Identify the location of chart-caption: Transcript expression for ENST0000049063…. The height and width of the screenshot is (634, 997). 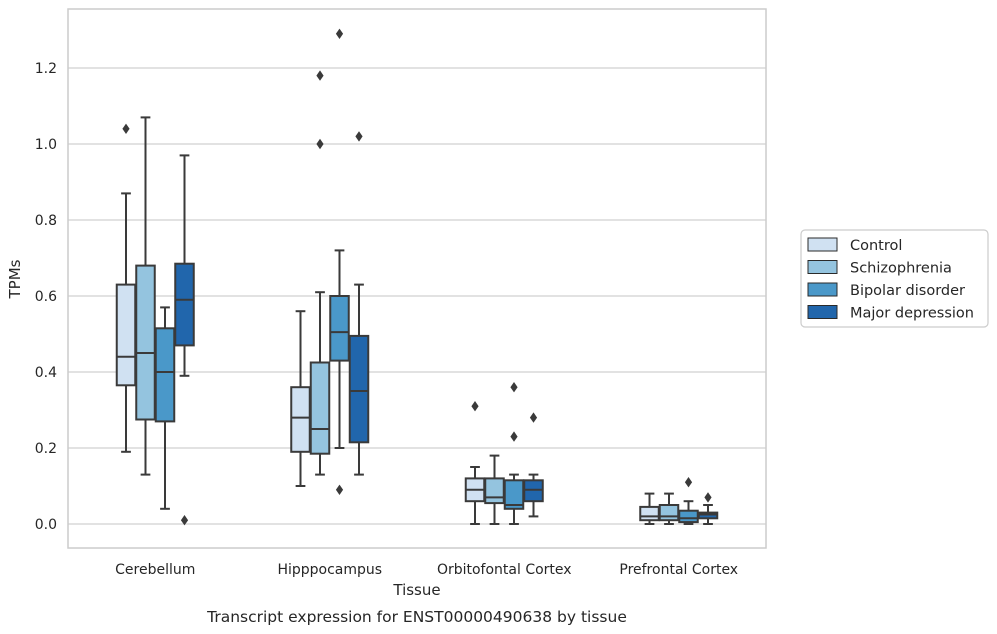
(416, 617).